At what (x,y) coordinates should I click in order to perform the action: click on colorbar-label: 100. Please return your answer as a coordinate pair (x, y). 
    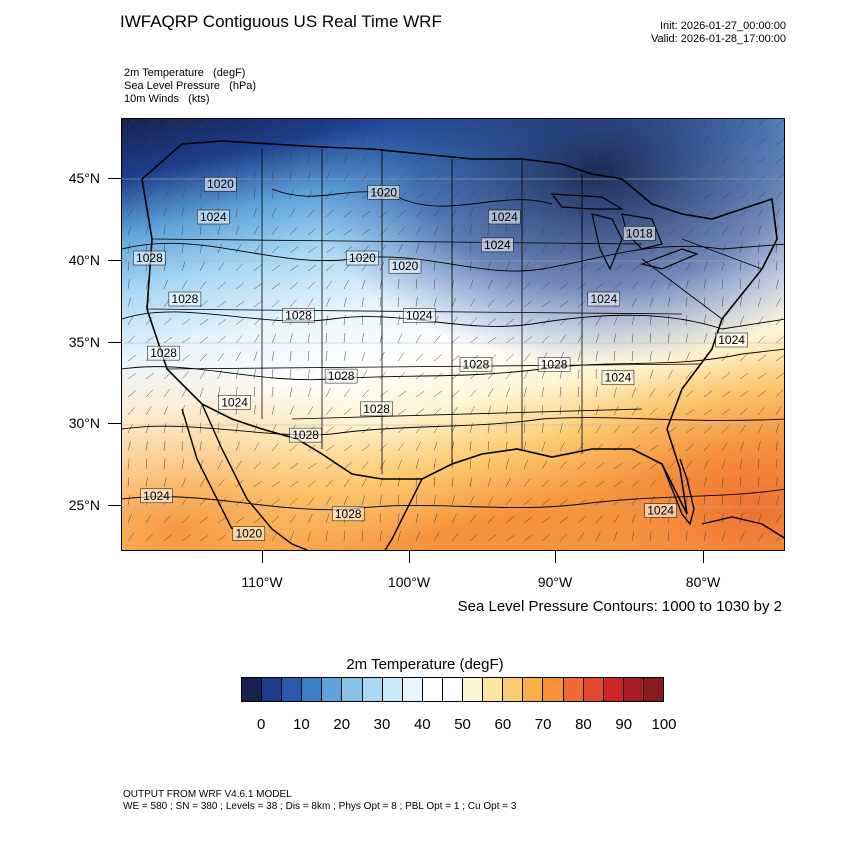
    Looking at the image, I should click on (664, 724).